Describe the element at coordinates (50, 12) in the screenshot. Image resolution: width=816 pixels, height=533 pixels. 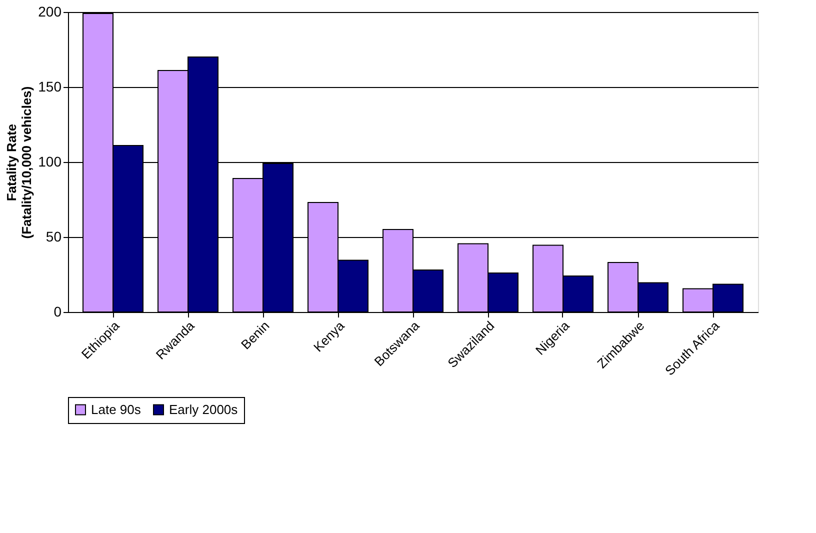
I see `y-tick-label: 200` at that location.